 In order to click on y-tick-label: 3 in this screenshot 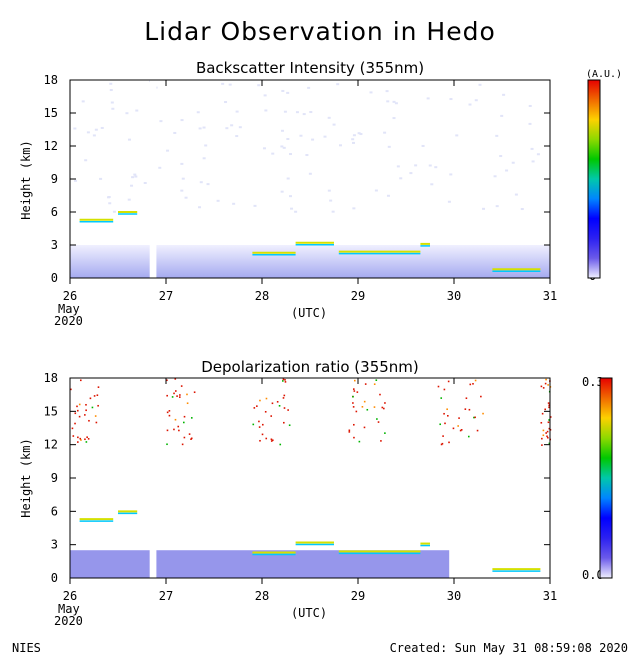, I will do `click(54, 245)`.